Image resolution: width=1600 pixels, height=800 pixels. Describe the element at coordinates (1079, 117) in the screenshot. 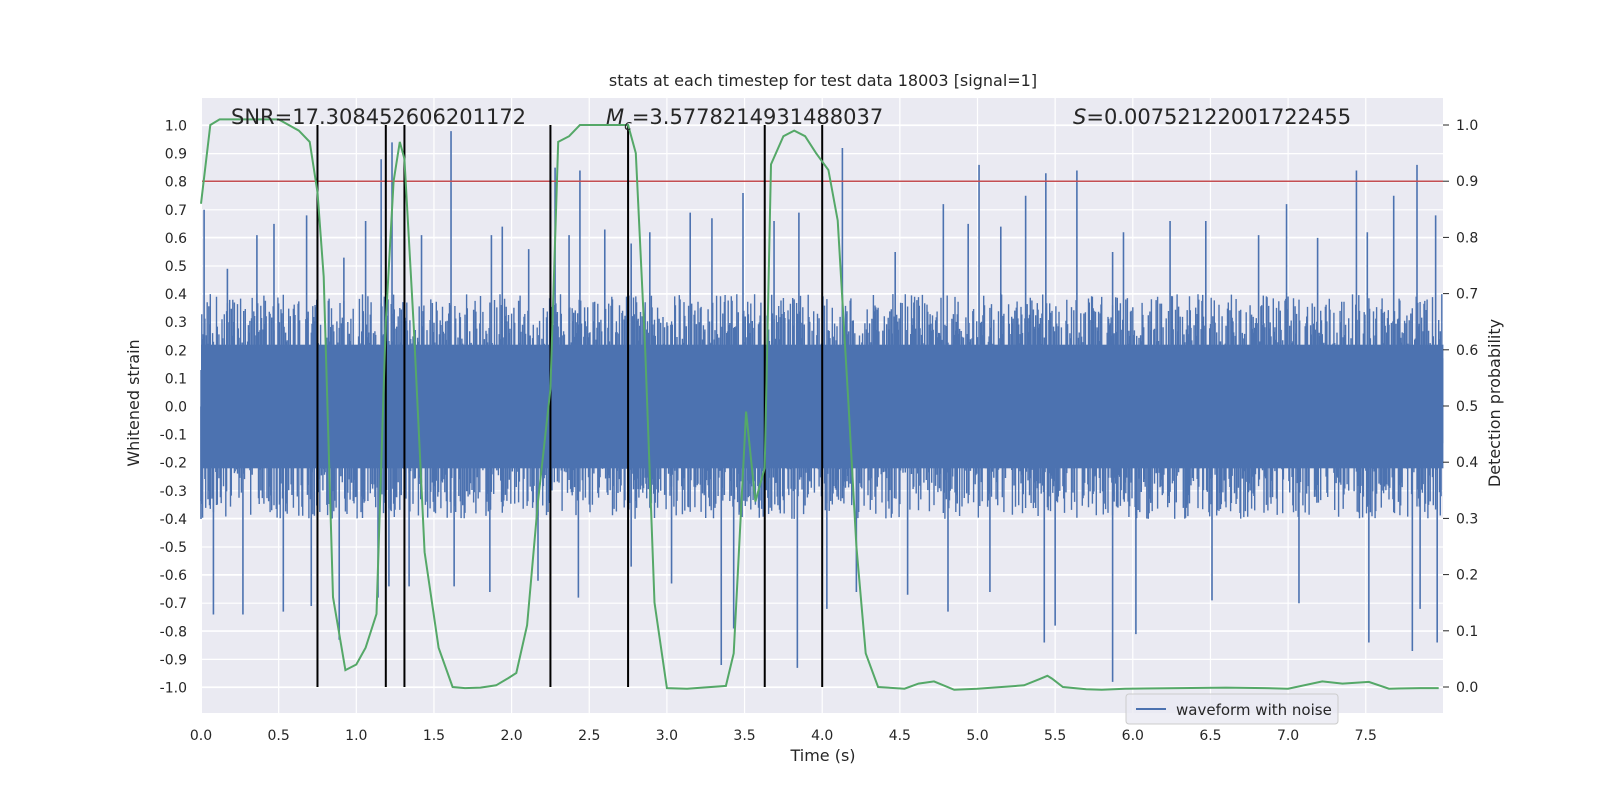

I see `s-symbol: S` at that location.